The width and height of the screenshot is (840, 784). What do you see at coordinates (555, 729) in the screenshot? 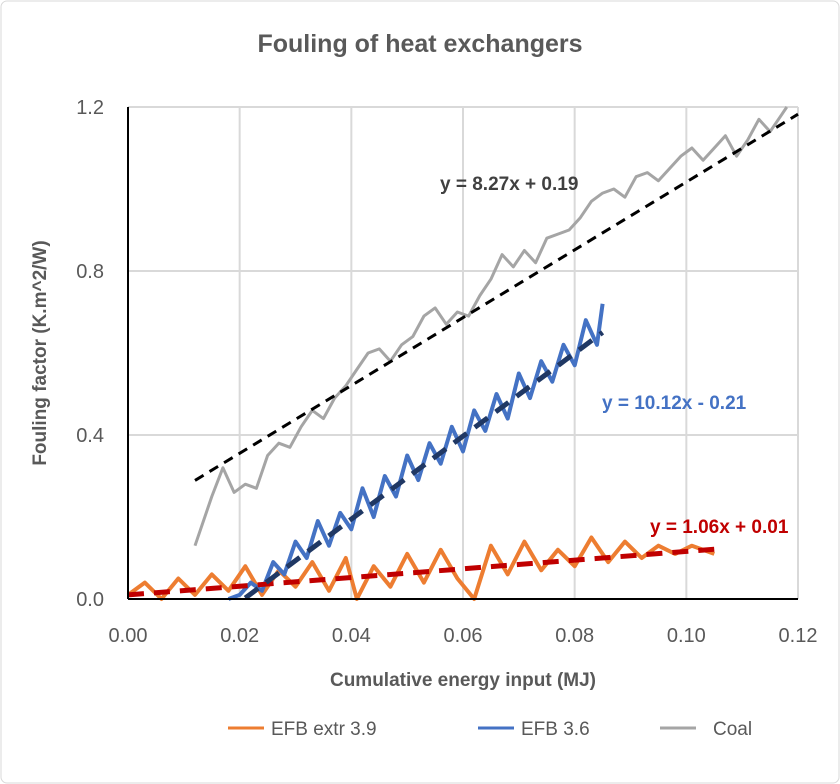
I see `legend-label-efb36: EFB 3.6` at bounding box center [555, 729].